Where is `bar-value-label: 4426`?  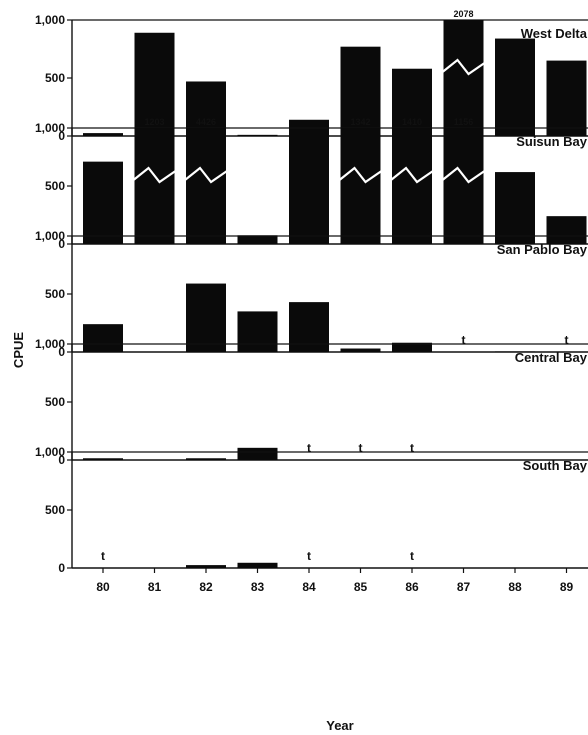
bar-value-label: 4426 is located at coordinates (206, 122).